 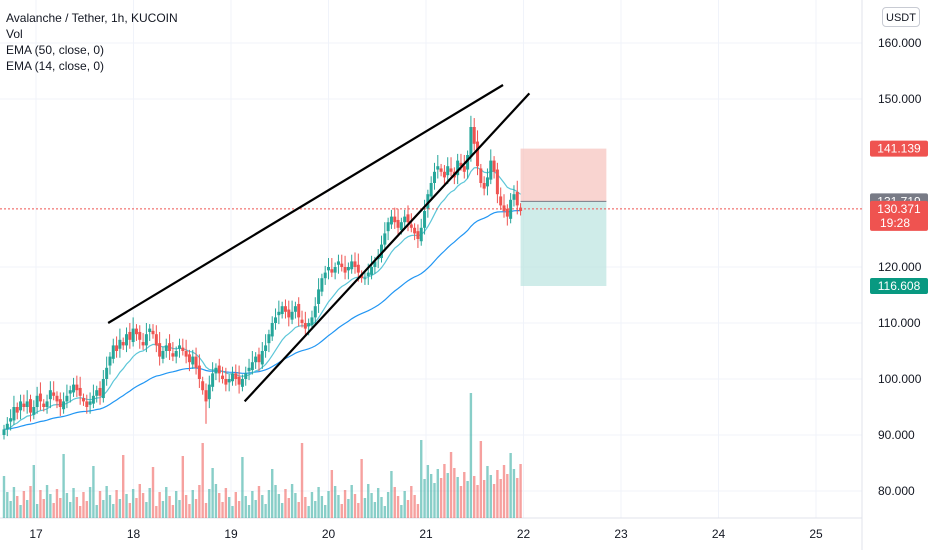 I want to click on x-tick-label: 25, so click(x=816, y=534).